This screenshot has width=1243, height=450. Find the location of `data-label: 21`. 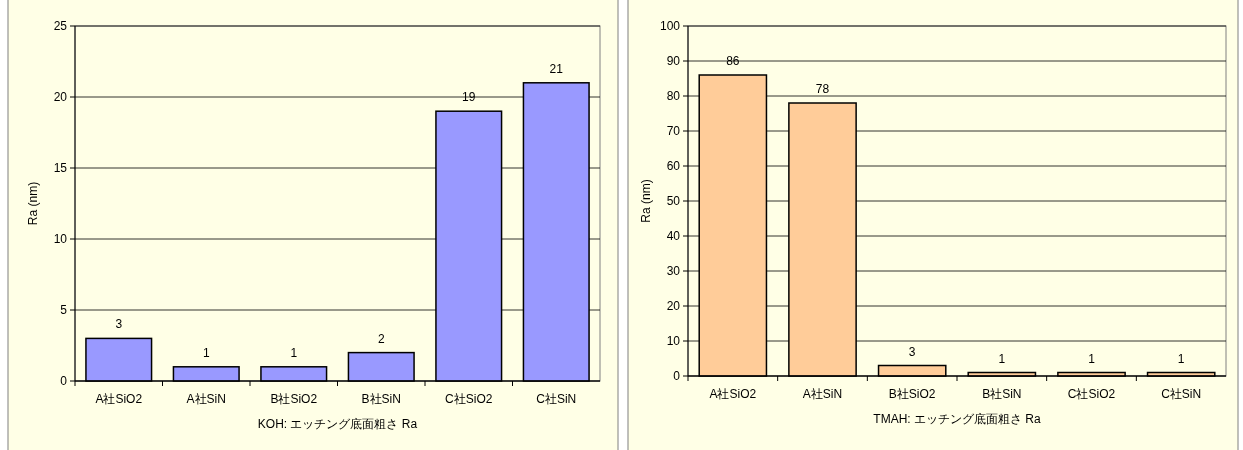

data-label: 21 is located at coordinates (556, 68).